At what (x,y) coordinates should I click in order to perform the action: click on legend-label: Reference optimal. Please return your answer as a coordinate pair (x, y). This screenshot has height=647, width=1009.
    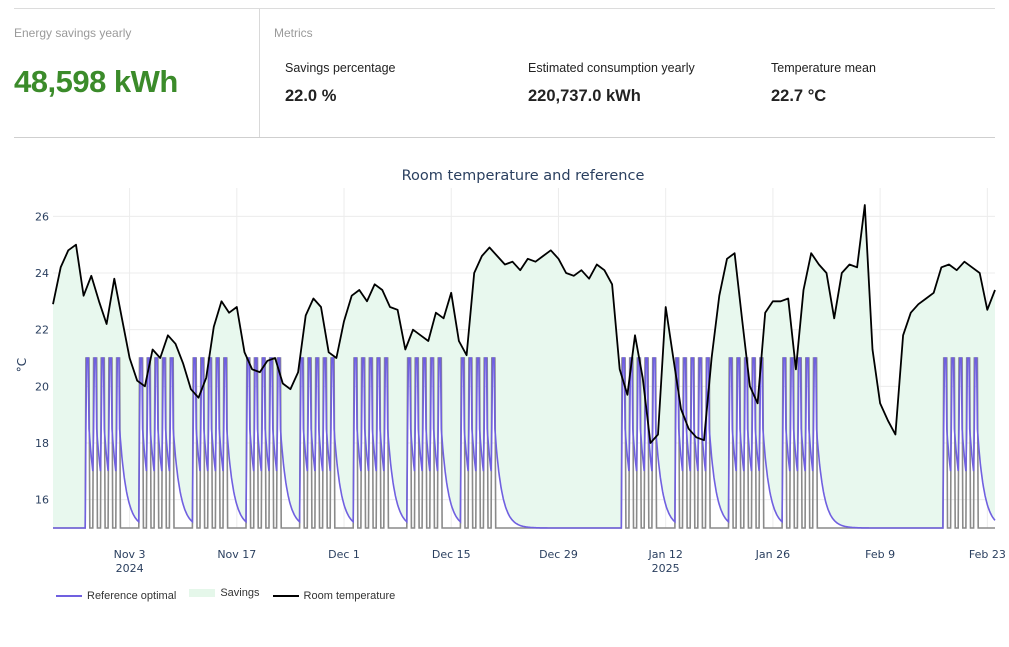
    Looking at the image, I should click on (132, 596).